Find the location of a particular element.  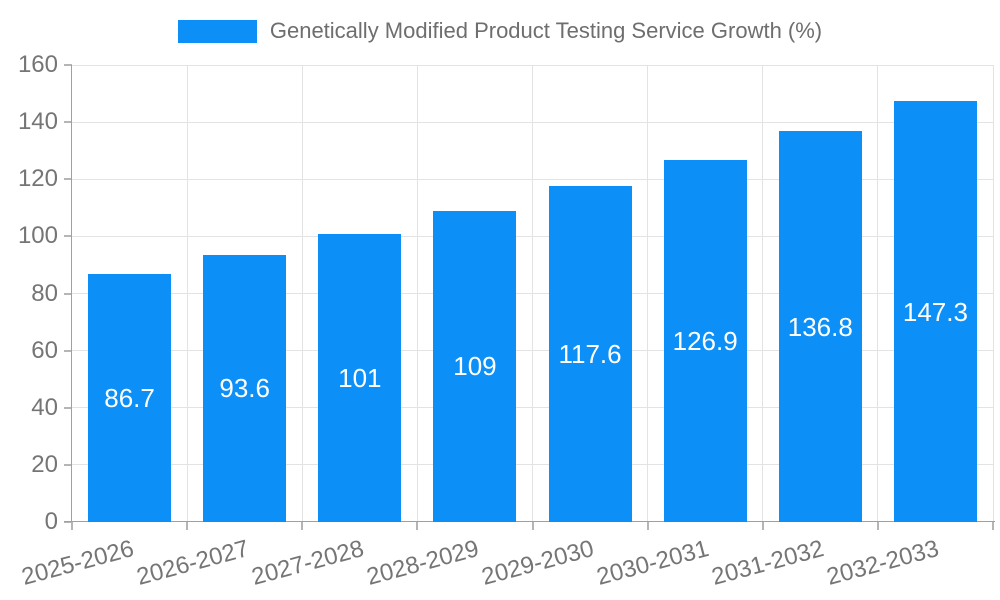

y-axis-line is located at coordinates (71, 293).